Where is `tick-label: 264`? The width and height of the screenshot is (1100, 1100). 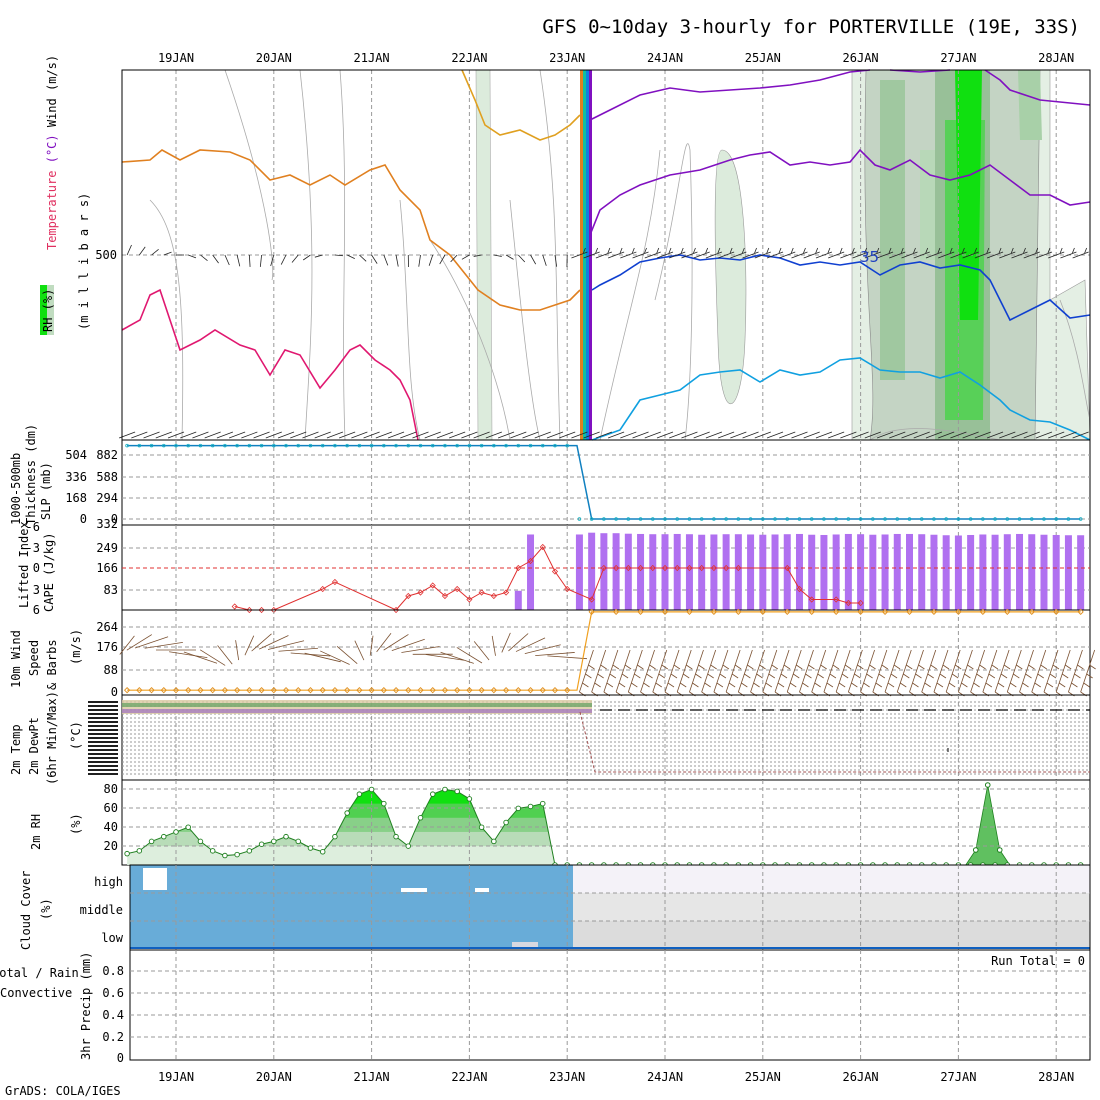
tick-label: 264 is located at coordinates (107, 627).